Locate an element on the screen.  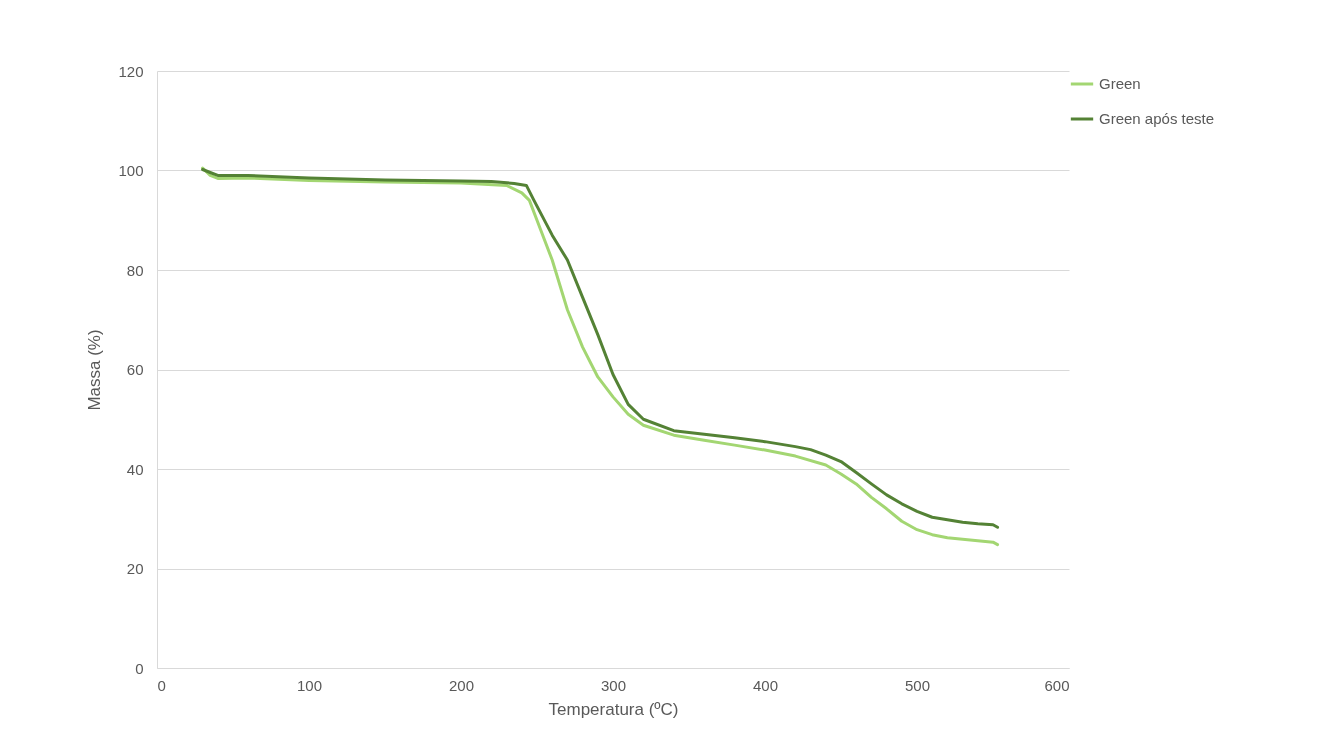
y-tick-label: 100 is located at coordinates (131, 170).